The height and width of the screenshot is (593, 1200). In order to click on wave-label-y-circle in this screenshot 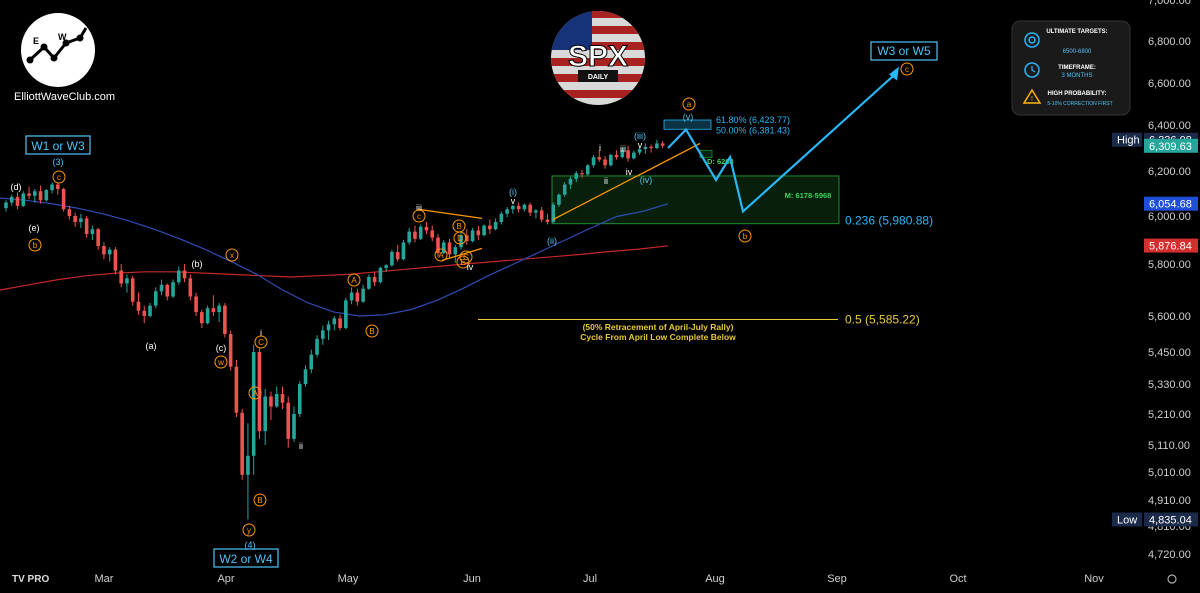, I will do `click(249, 530)`.